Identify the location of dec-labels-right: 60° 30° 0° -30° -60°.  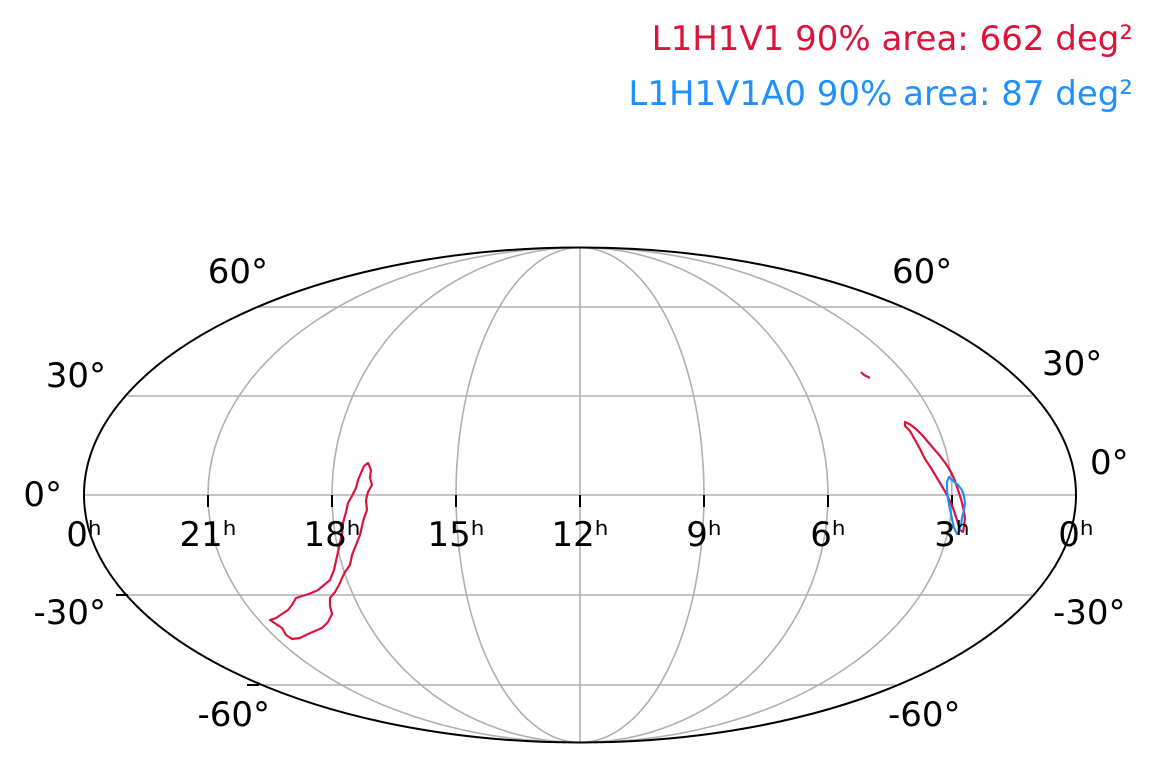
(1008, 493).